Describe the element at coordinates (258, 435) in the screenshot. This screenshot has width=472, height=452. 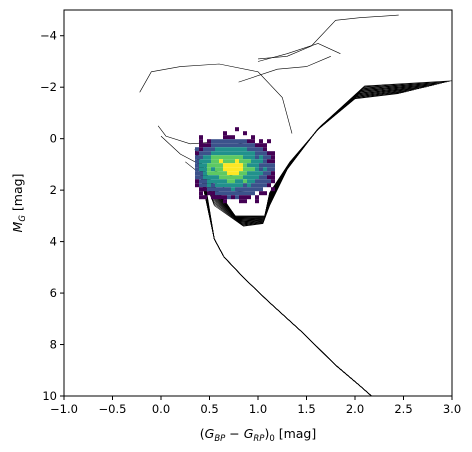
I see `x-axis-label: (GBP − GRP)0 [mag]` at that location.